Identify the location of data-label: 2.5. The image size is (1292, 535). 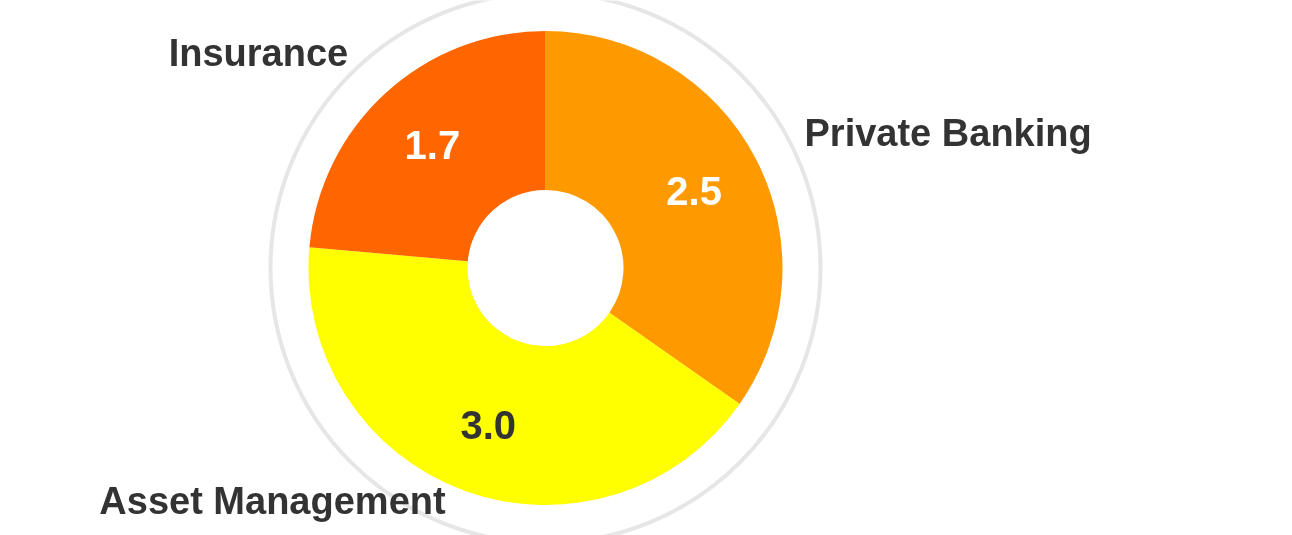
(694, 190).